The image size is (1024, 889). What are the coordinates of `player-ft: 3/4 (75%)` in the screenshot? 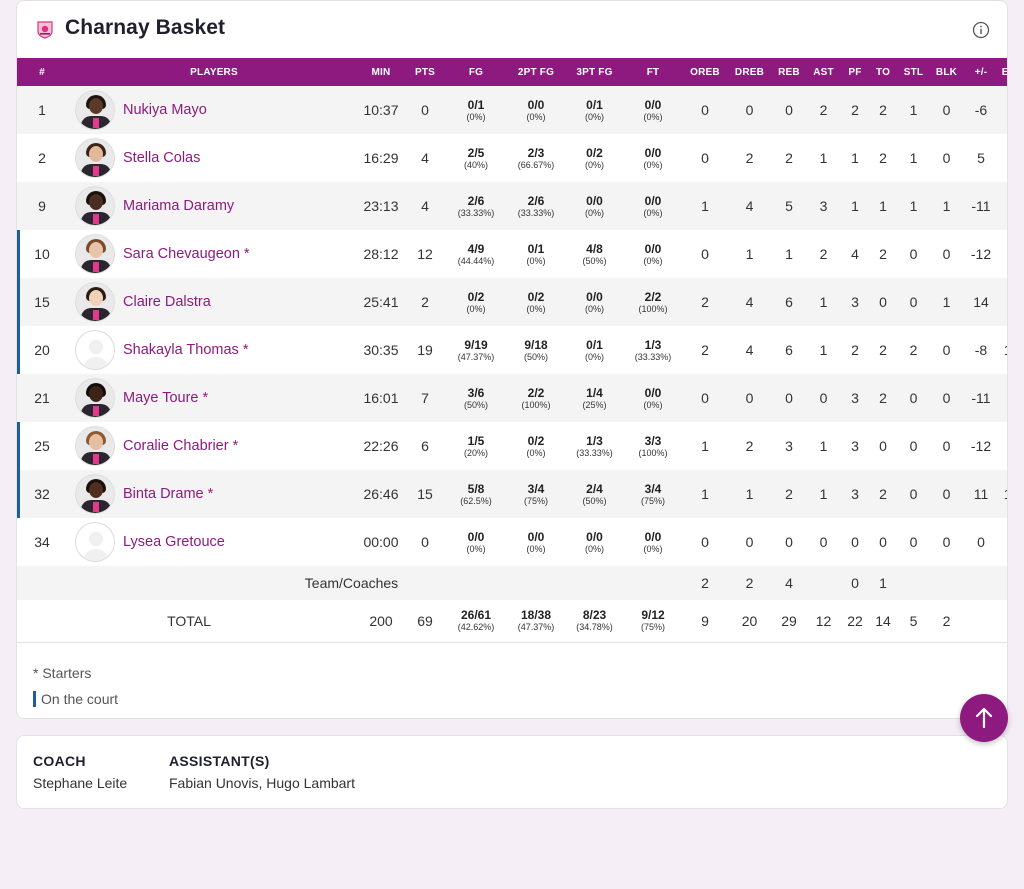 It's located at (653, 494).